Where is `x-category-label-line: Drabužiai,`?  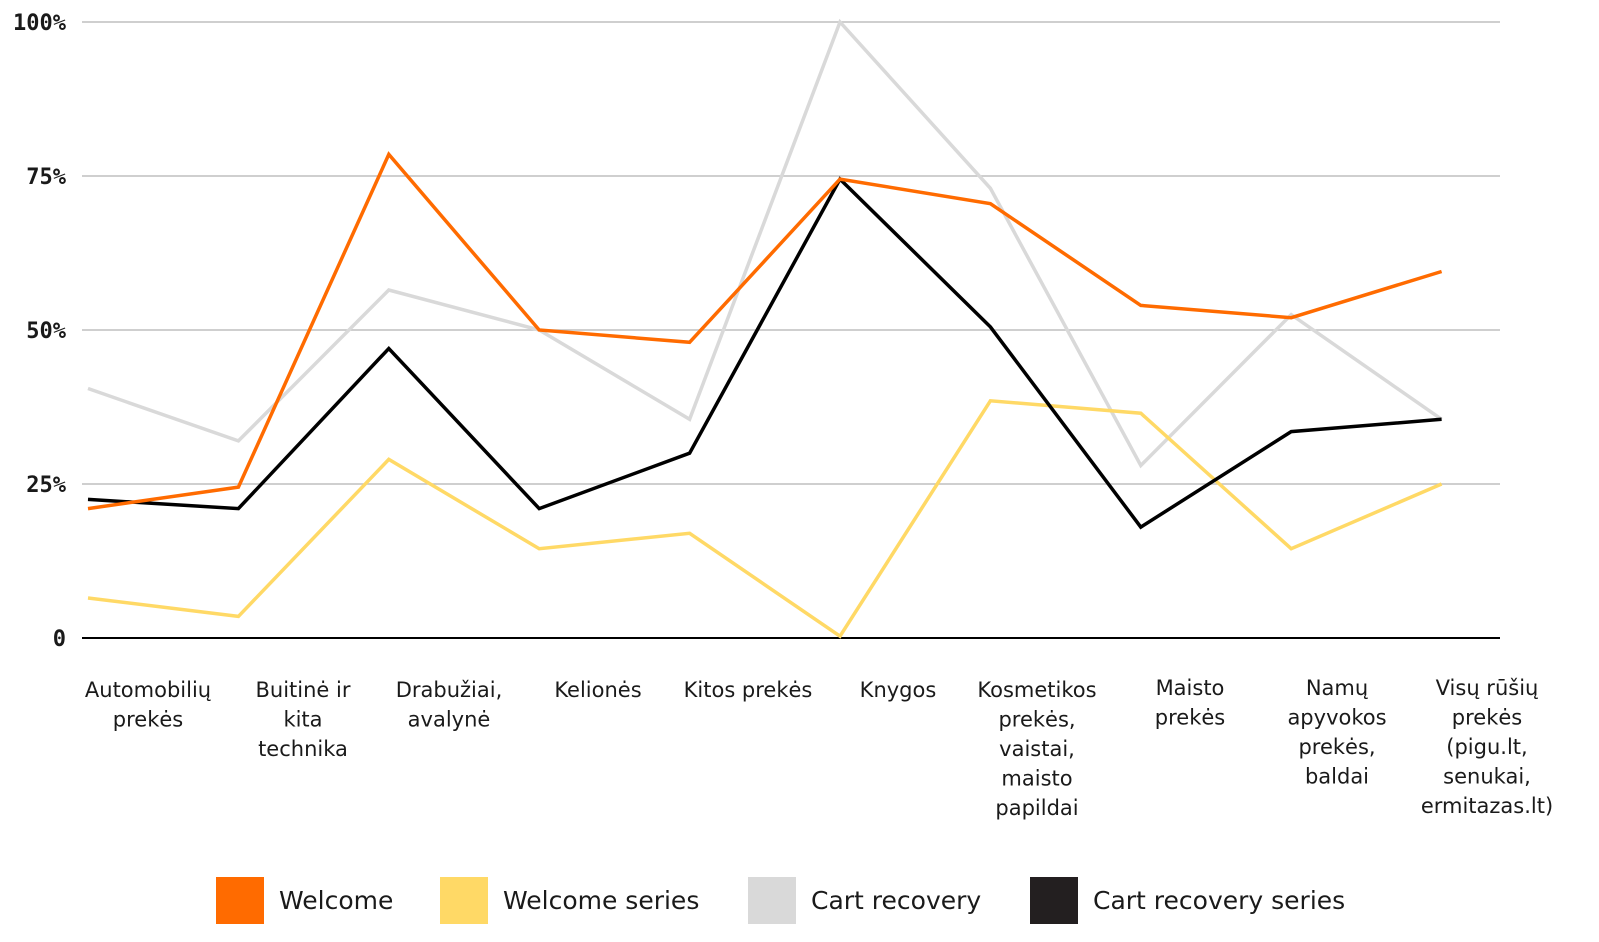
x-category-label-line: Drabužiai, is located at coordinates (449, 690).